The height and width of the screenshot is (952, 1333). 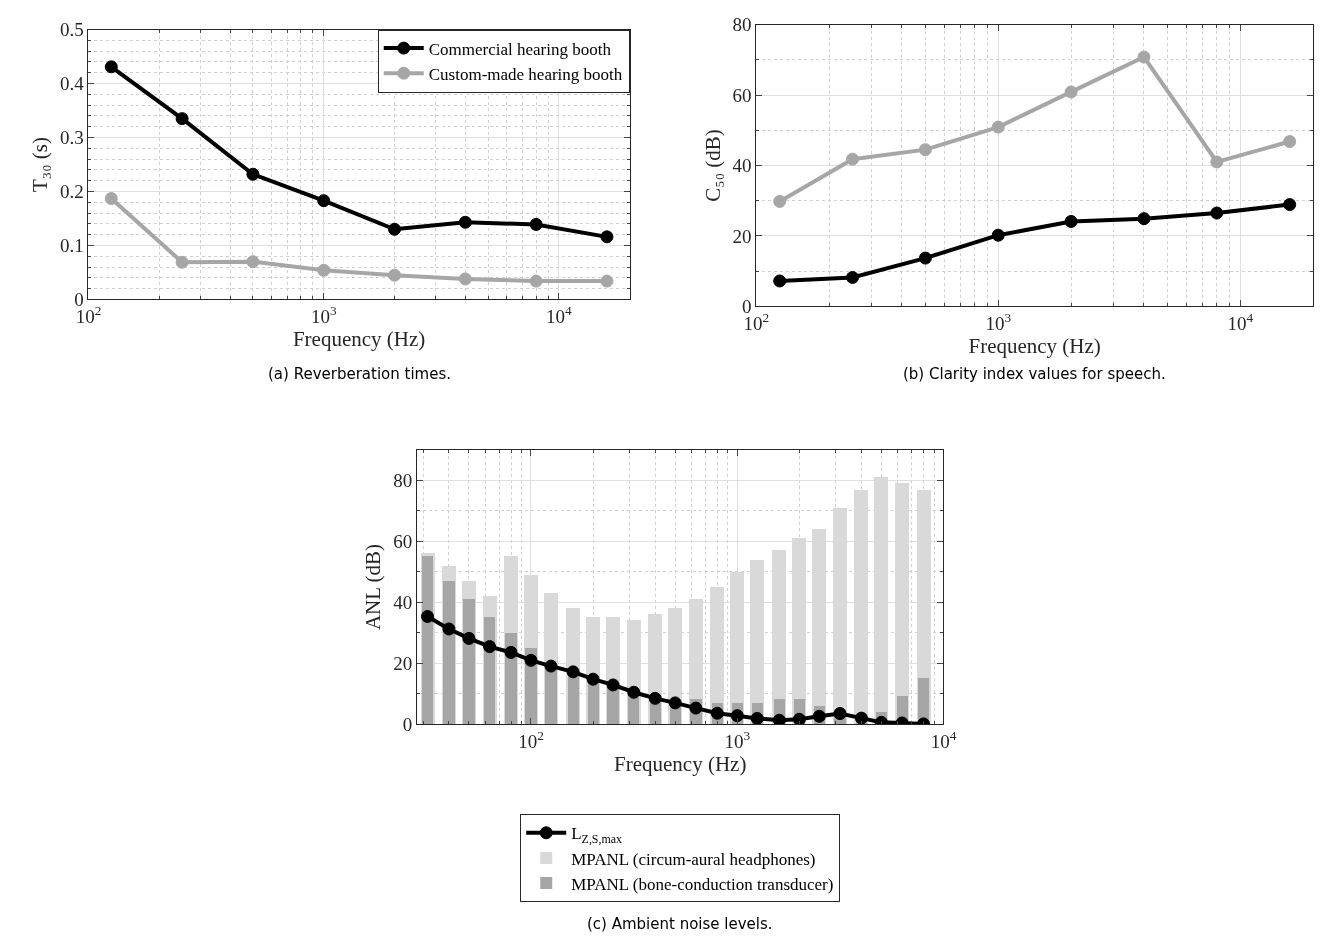 I want to click on y-axis-title: T₃₀ (s), so click(x=40, y=164).